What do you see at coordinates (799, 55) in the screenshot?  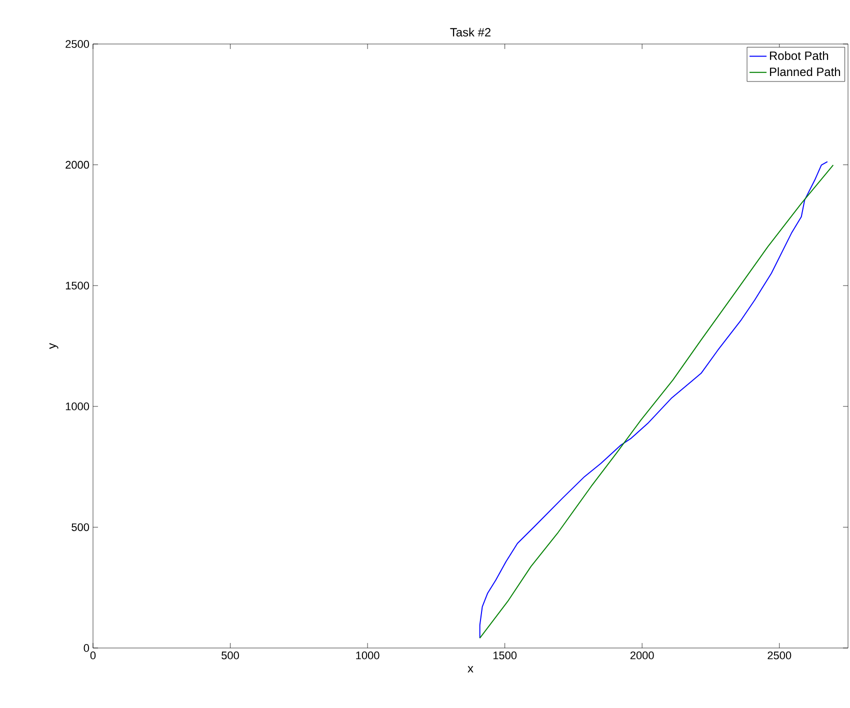 I see `legend-label: Robot Path` at bounding box center [799, 55].